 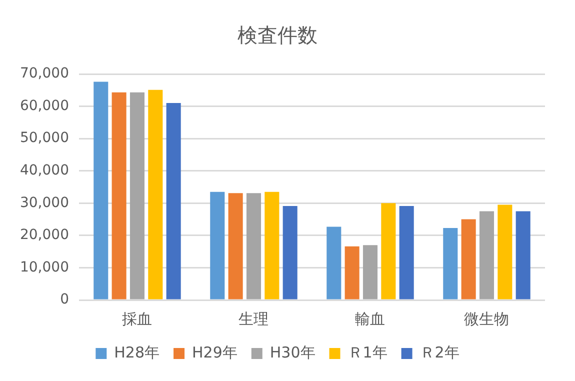 I want to click on y-tick-label: 10,000, so click(x=44, y=267).